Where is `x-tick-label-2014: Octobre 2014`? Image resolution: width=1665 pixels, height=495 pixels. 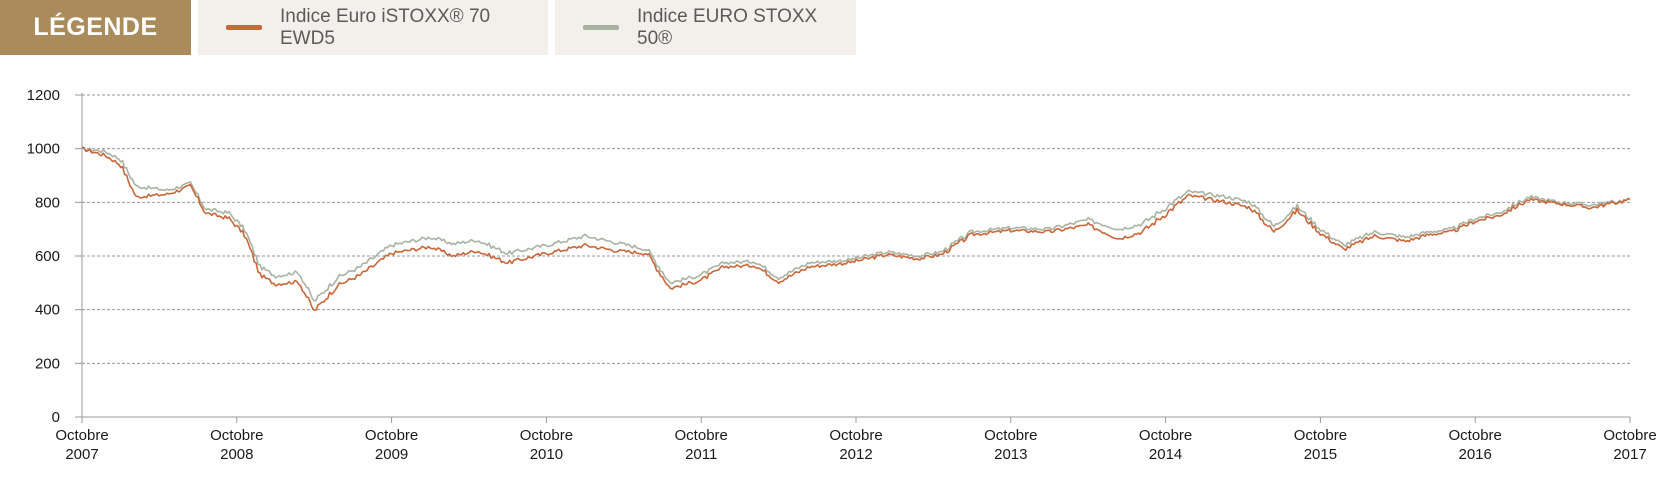
x-tick-label-2014: Octobre 2014 is located at coordinates (1165, 445).